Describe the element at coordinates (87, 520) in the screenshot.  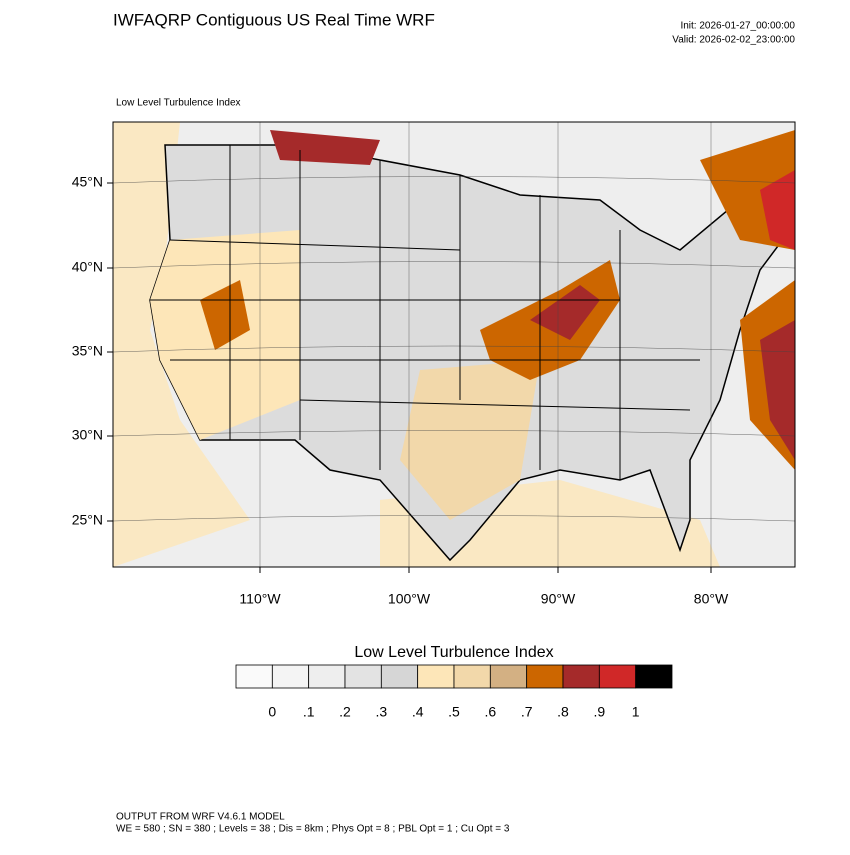
I see `lat-label: 25°N` at that location.